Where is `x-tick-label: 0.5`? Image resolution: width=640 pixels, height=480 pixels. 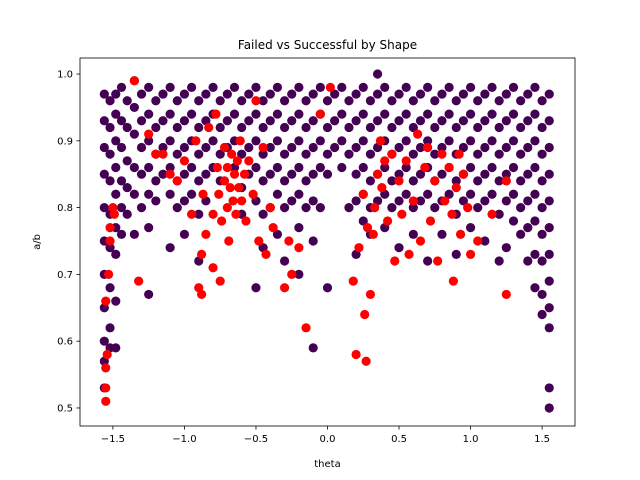
x-tick-label: 0.5 is located at coordinates (399, 439).